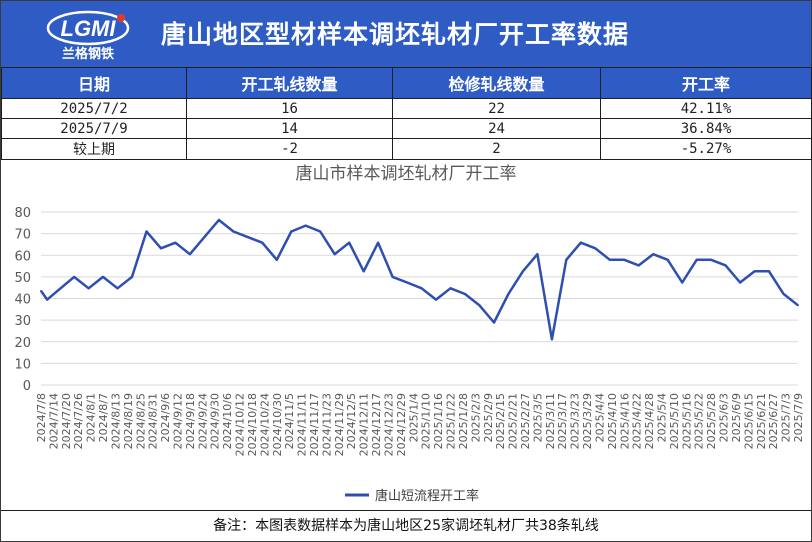 The width and height of the screenshot is (812, 542). What do you see at coordinates (488, 417) in the screenshot?
I see `x-tick-label: 2025/2/9` at bounding box center [488, 417].